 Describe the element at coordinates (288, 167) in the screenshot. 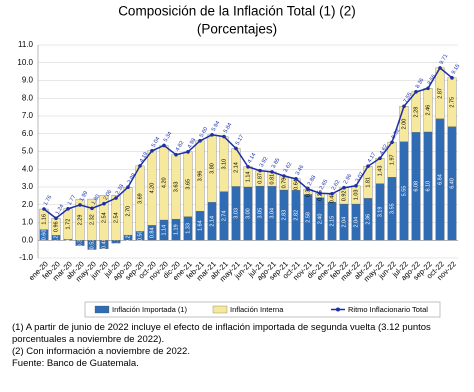

I see `data-label: 3.62` at that location.